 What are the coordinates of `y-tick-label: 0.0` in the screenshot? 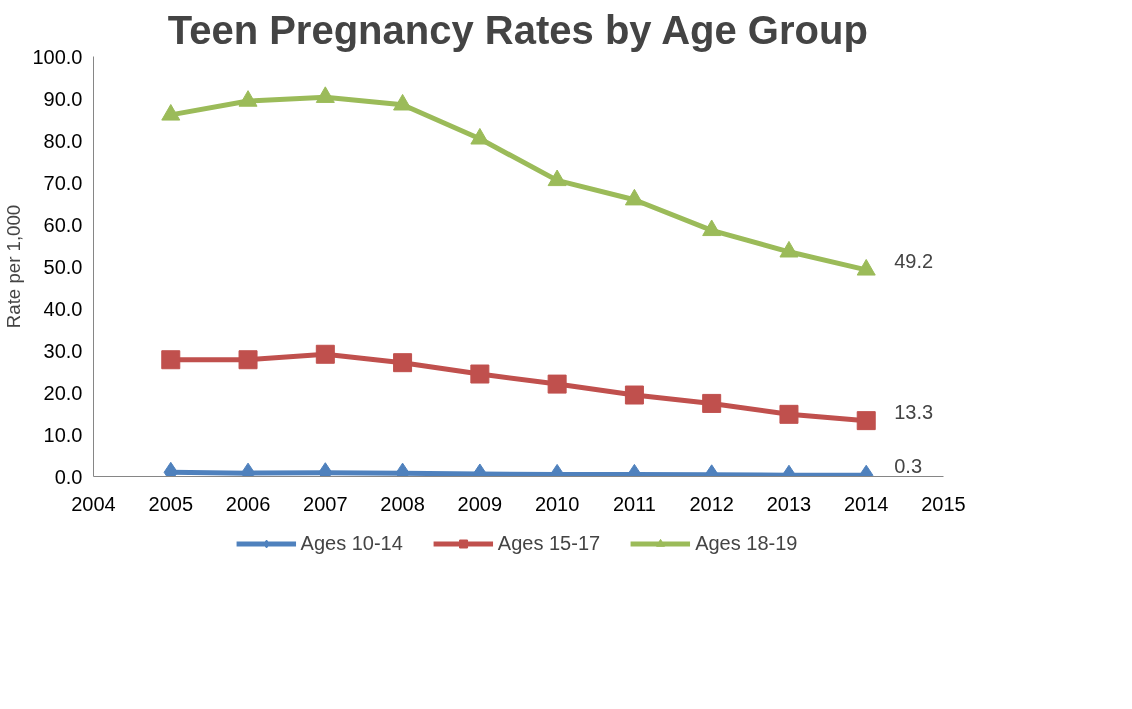 It's located at (68, 476).